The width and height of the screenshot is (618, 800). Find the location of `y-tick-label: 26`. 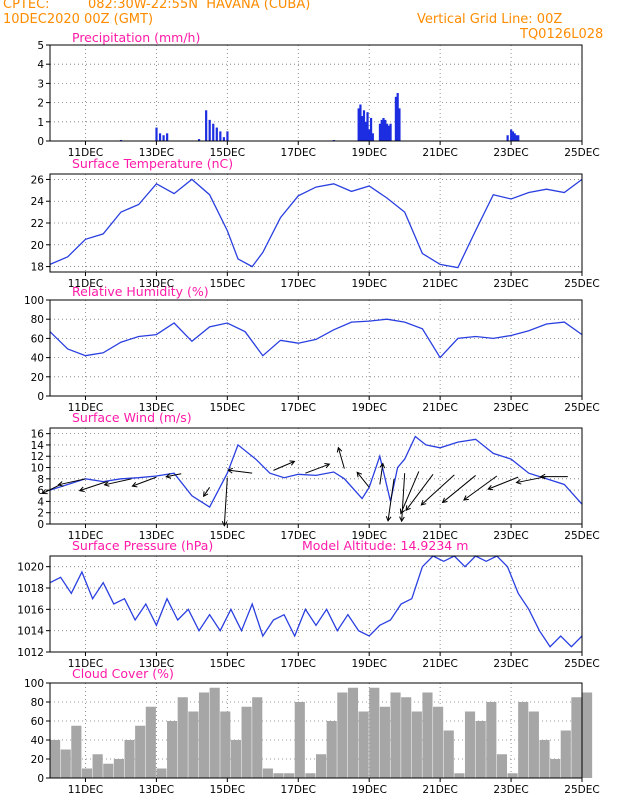

y-tick-label: 26 is located at coordinates (38, 180).